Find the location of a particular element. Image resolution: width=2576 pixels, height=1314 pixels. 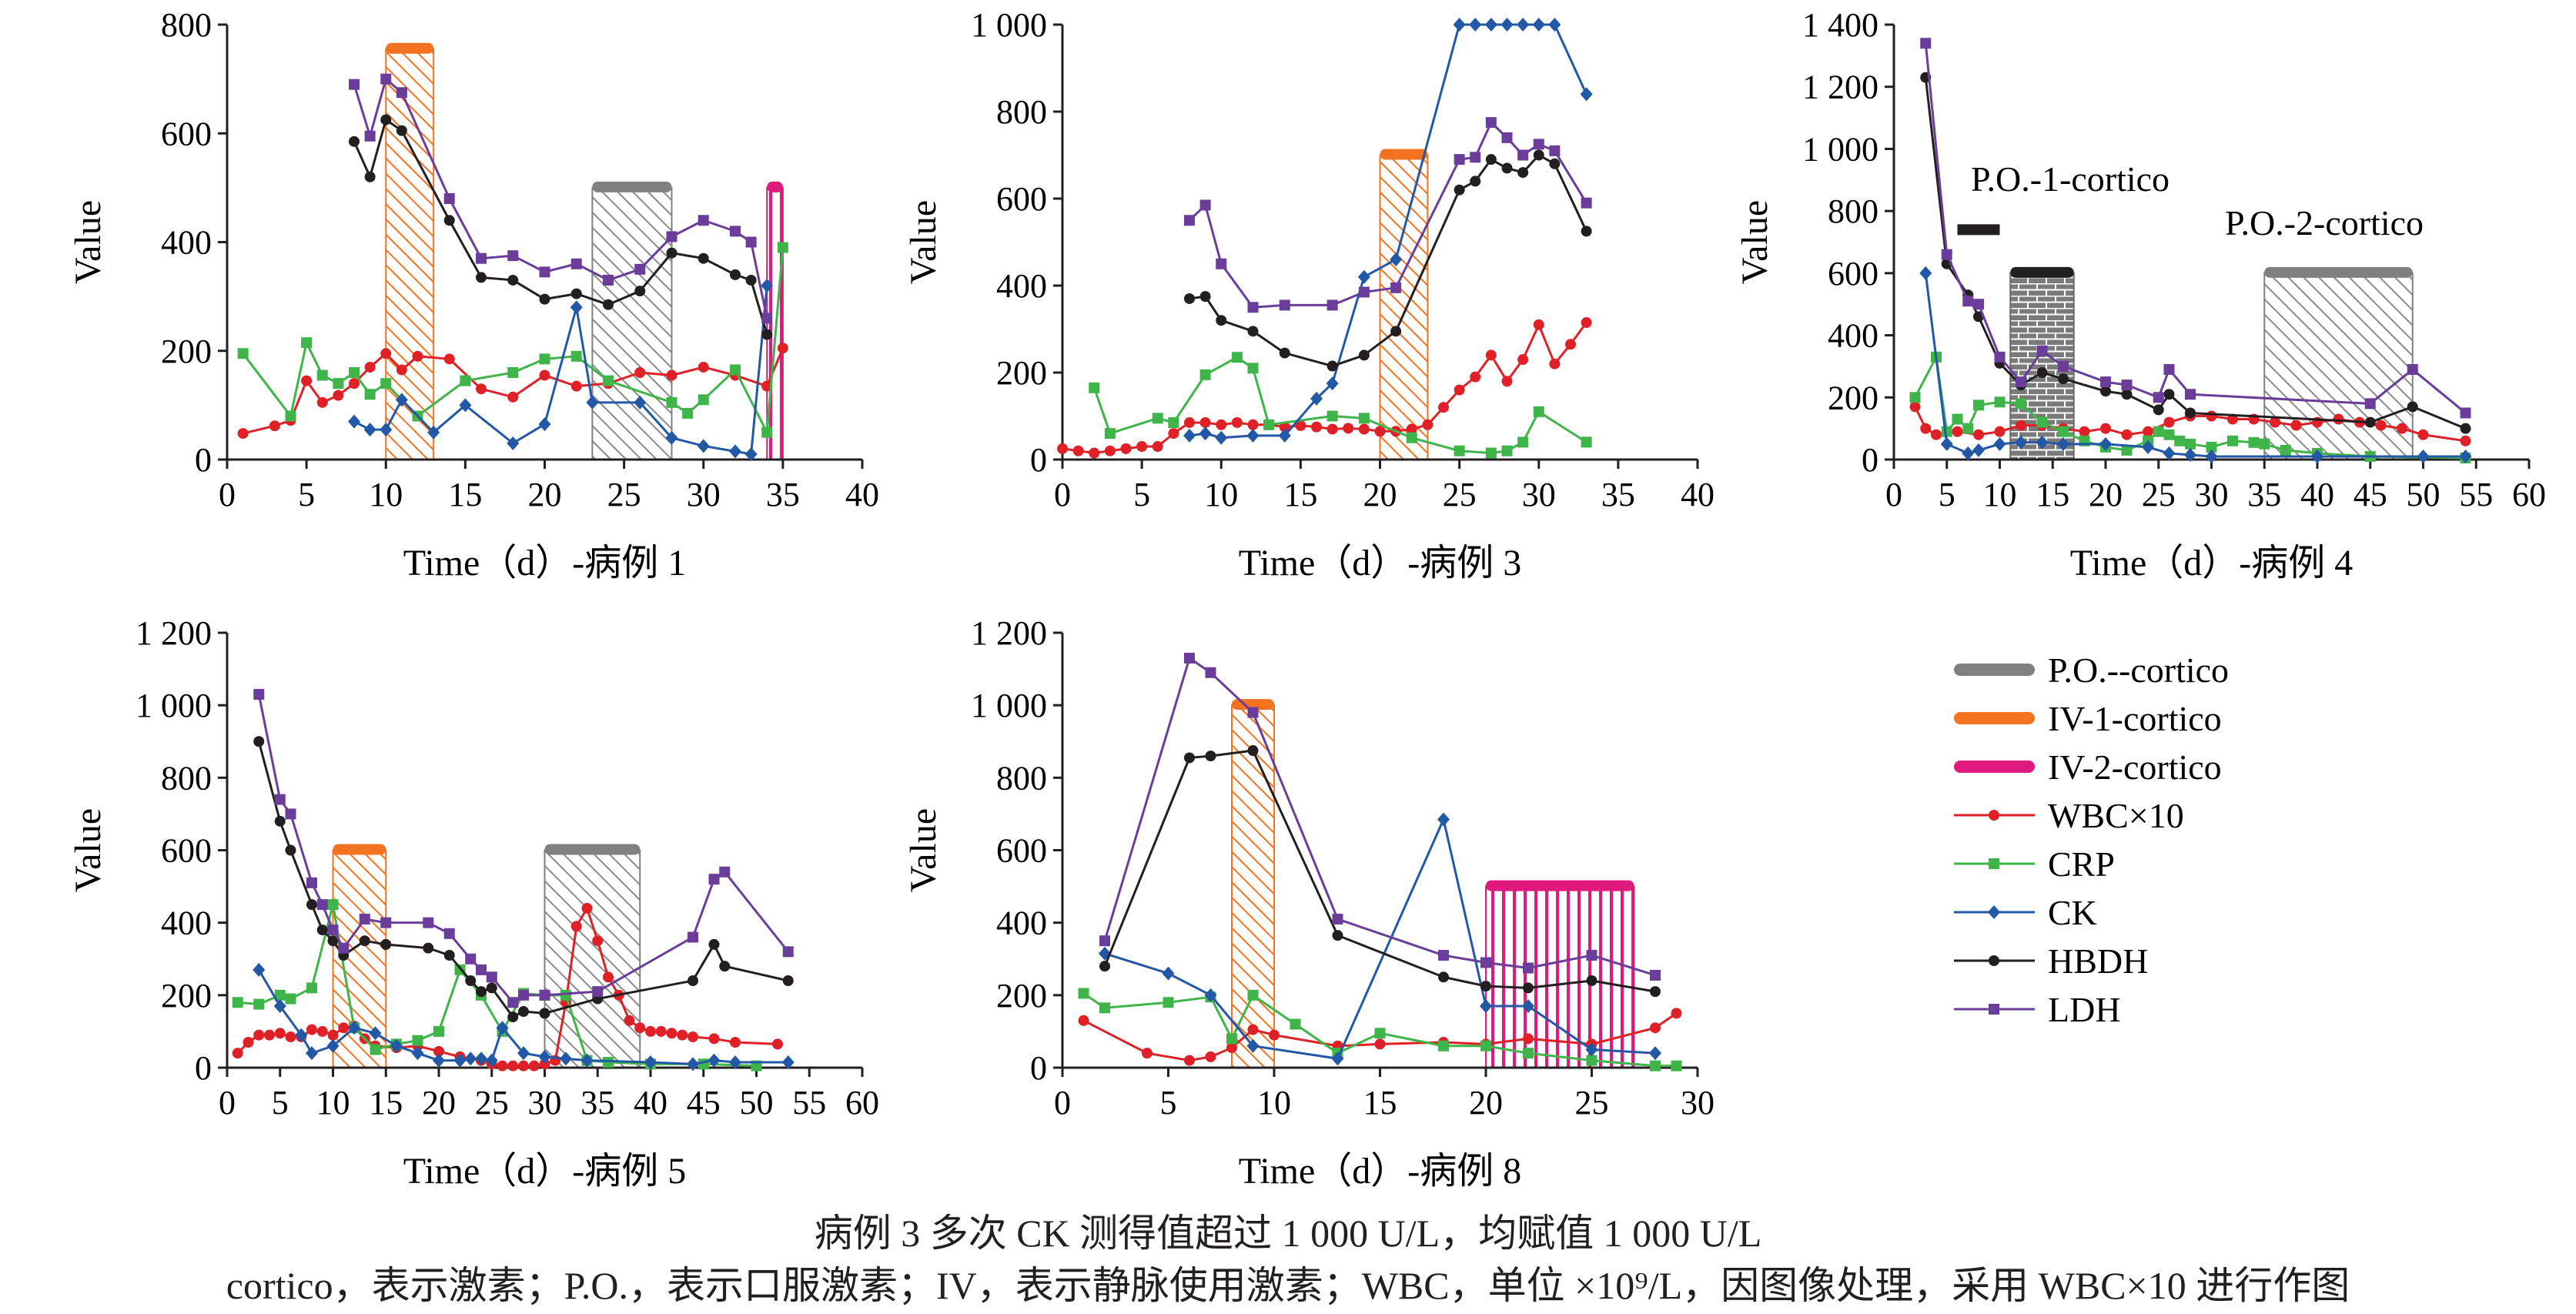

x-tick-label: 35 is located at coordinates (2264, 494).